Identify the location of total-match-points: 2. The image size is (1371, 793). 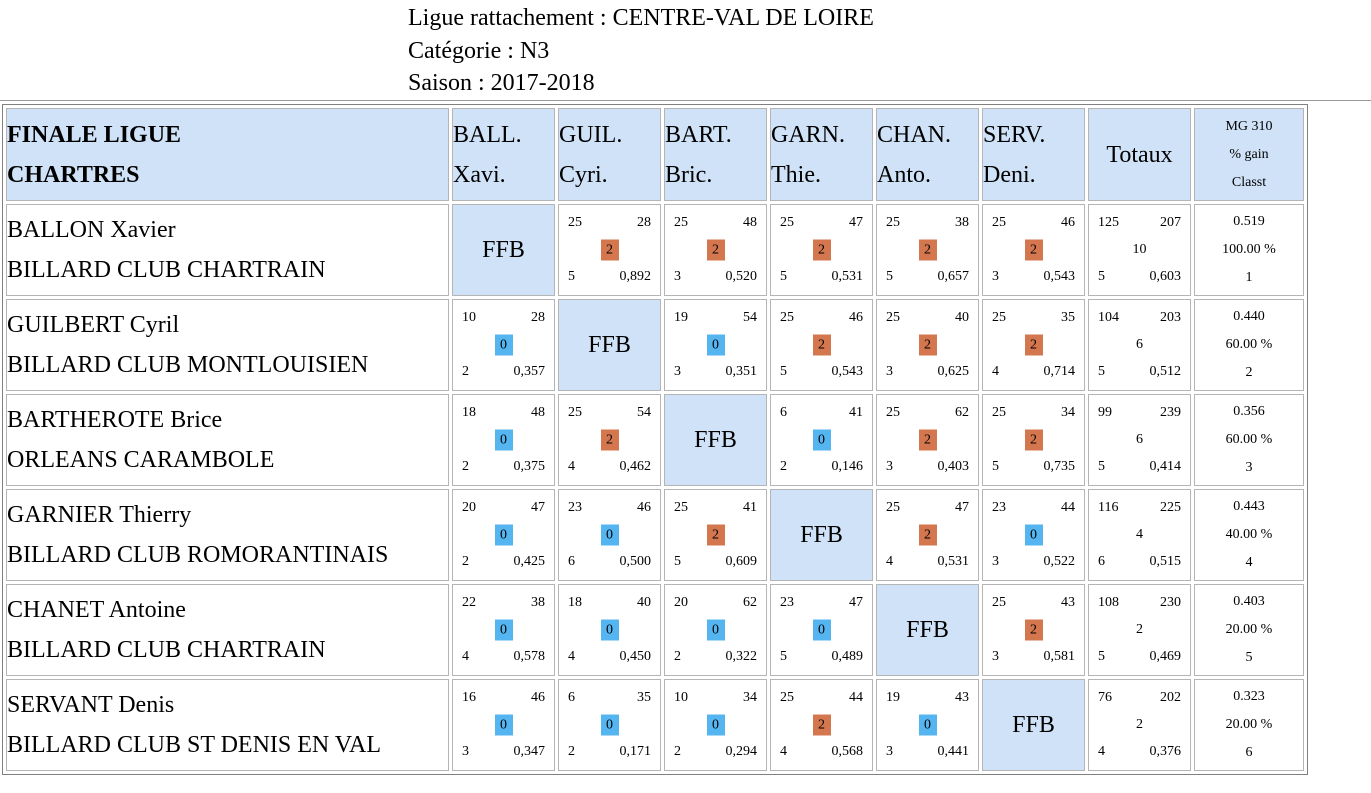
(1139, 724).